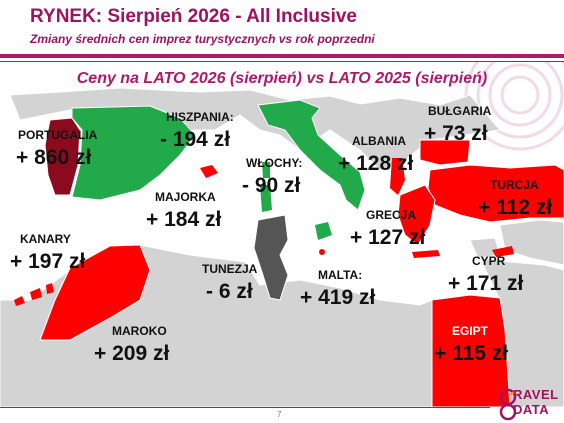 This screenshot has width=564, height=423. What do you see at coordinates (139, 331) in the screenshot?
I see `label-maroko-name: MAROKO` at bounding box center [139, 331].